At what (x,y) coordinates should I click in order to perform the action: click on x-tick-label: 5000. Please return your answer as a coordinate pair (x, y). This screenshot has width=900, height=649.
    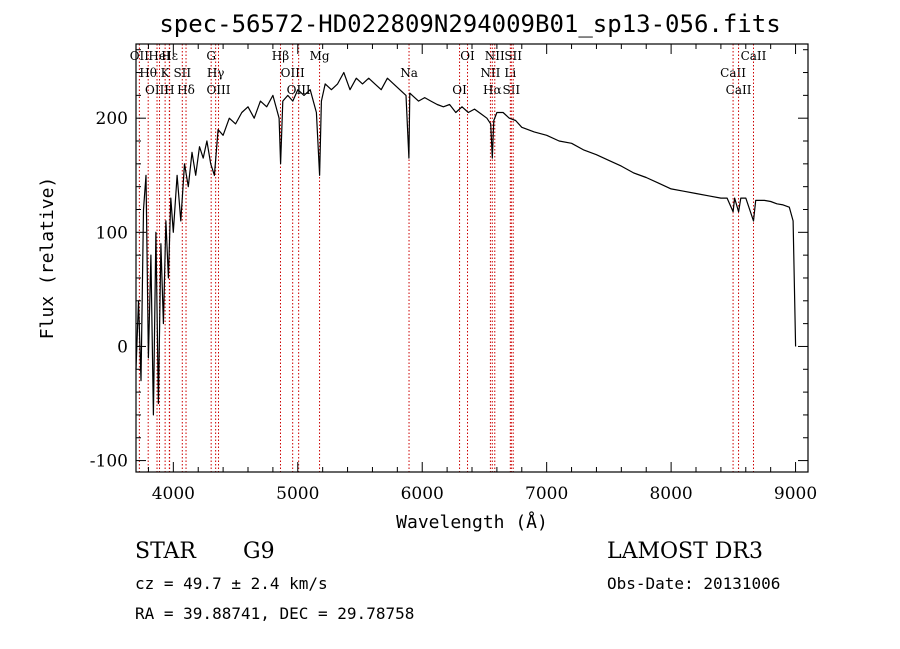
    Looking at the image, I should click on (297, 494).